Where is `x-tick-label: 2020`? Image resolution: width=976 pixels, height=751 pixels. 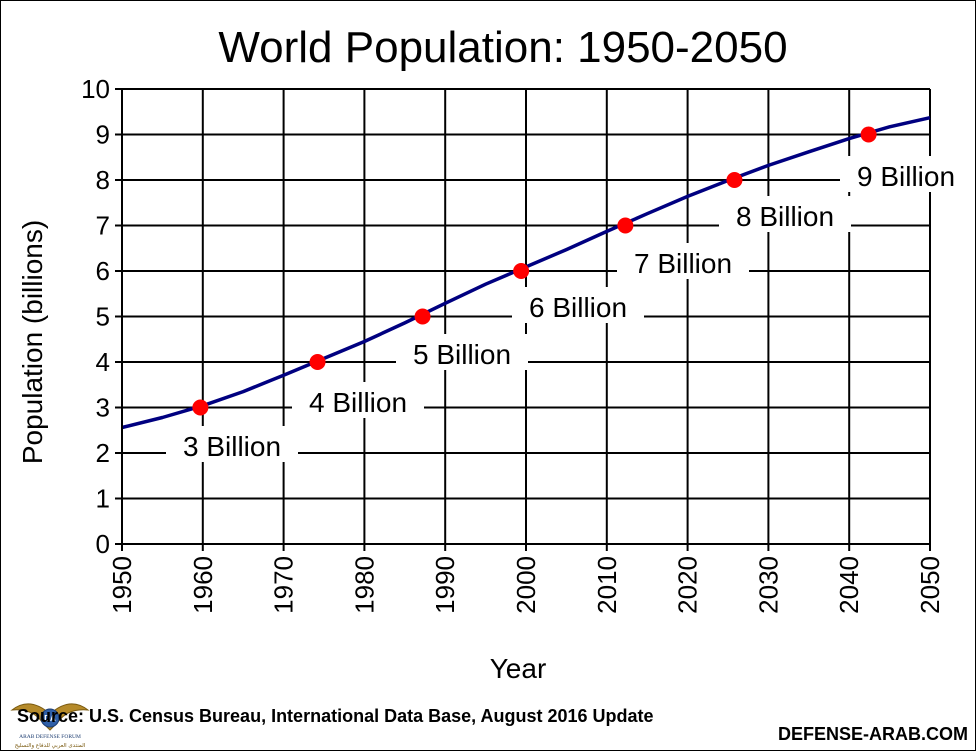 x-tick-label: 2020 is located at coordinates (688, 585).